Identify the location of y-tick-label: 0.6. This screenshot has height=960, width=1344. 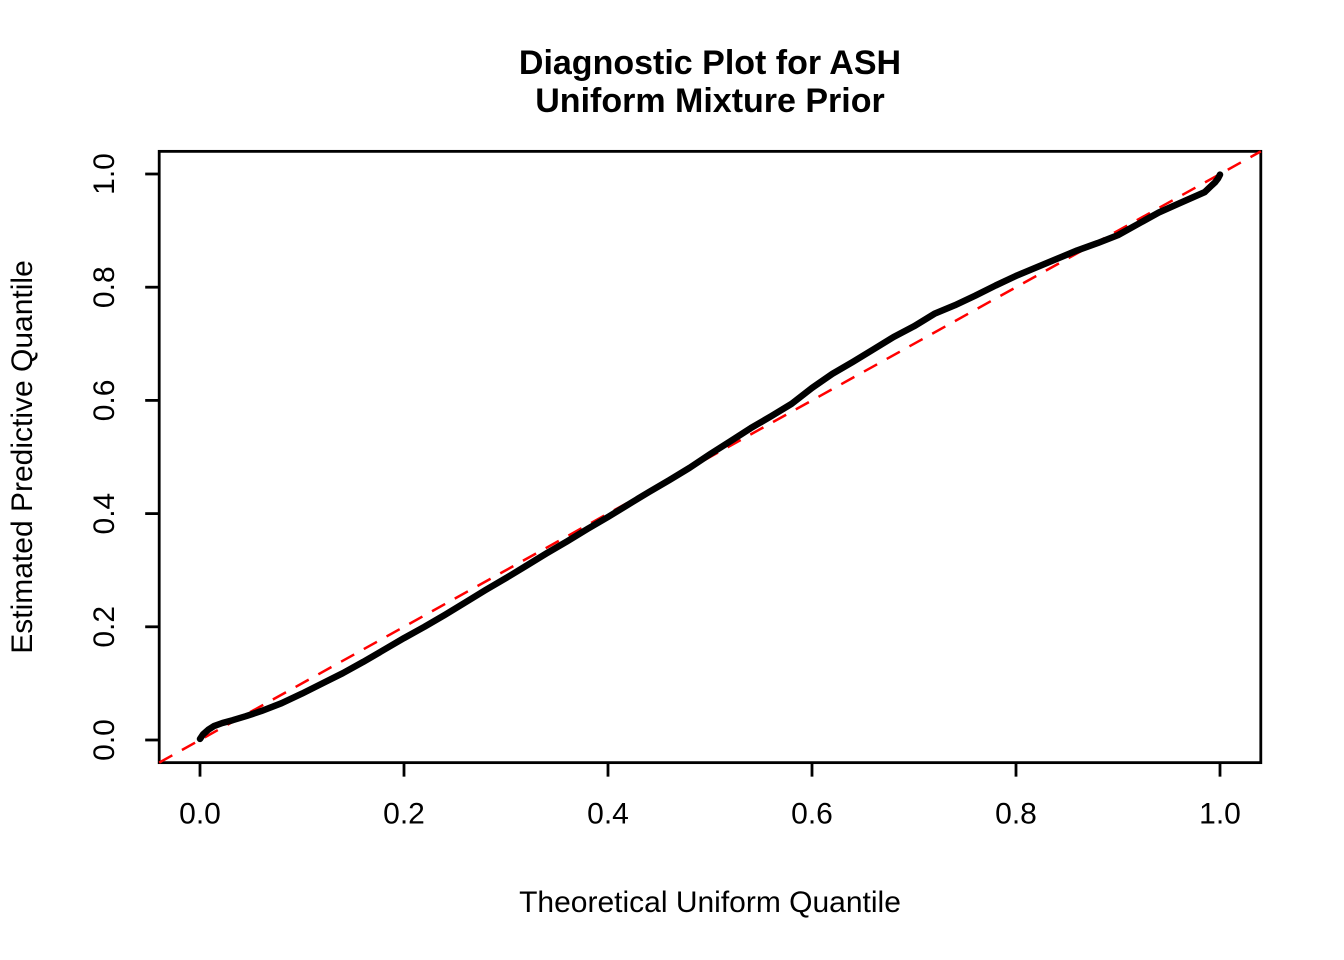
(104, 401).